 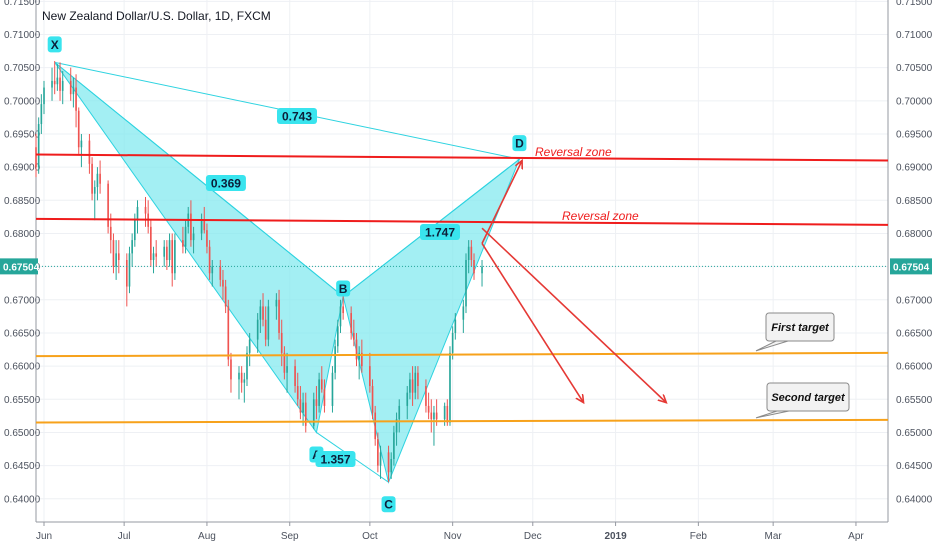 I want to click on ratio-xab: 0.369, so click(x=225, y=183).